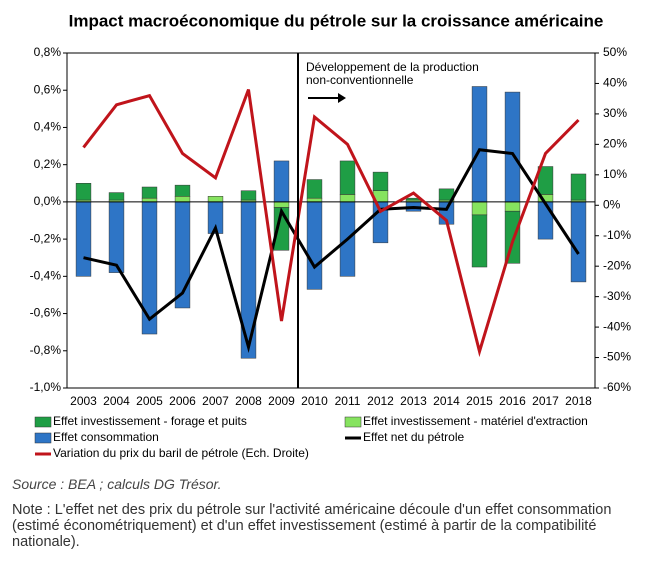 This screenshot has height=572, width=672. Describe the element at coordinates (617, 326) in the screenshot. I see `y2-tick-label: -40%` at that location.